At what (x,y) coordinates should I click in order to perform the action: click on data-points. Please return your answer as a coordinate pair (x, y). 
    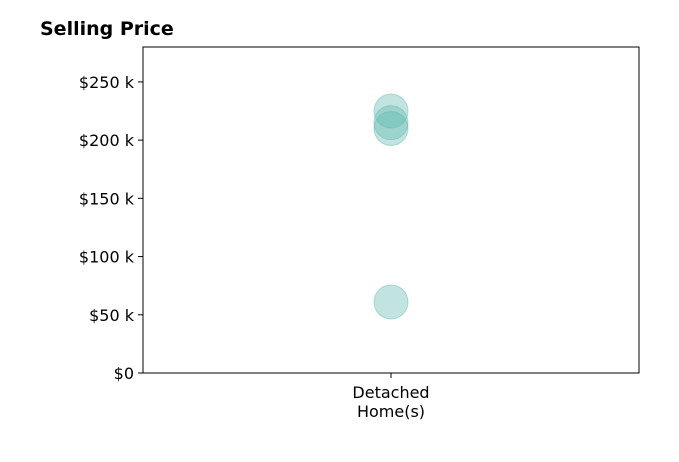
    Looking at the image, I should click on (391, 206).